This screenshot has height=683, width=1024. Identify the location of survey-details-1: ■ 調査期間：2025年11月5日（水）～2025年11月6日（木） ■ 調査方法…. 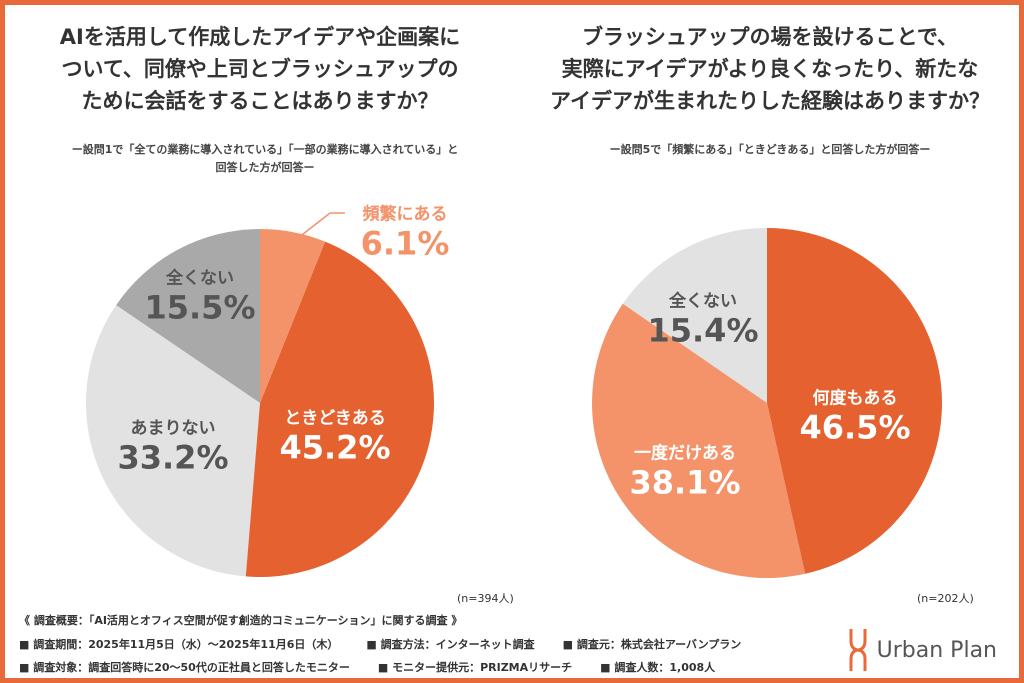
(394, 644).